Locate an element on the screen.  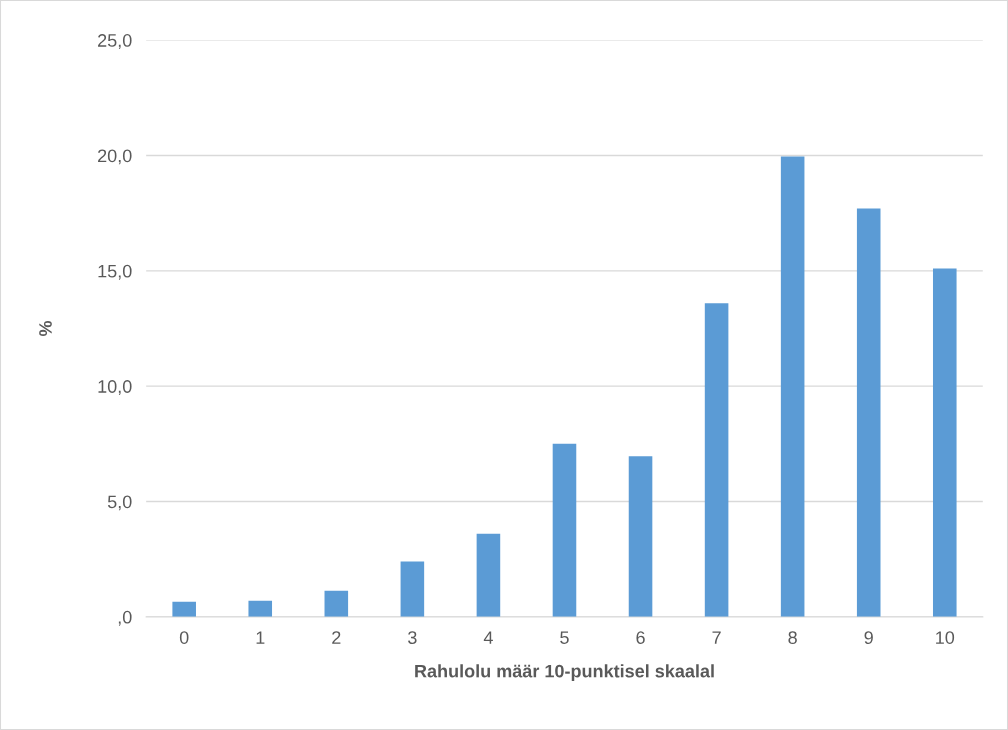
x-tick-label: 1 is located at coordinates (260, 637).